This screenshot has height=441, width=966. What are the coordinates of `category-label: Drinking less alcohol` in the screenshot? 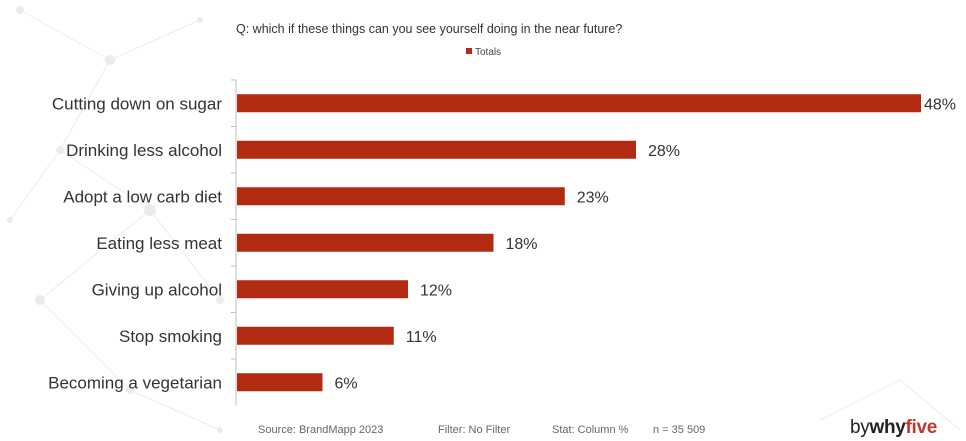 It's located at (144, 150).